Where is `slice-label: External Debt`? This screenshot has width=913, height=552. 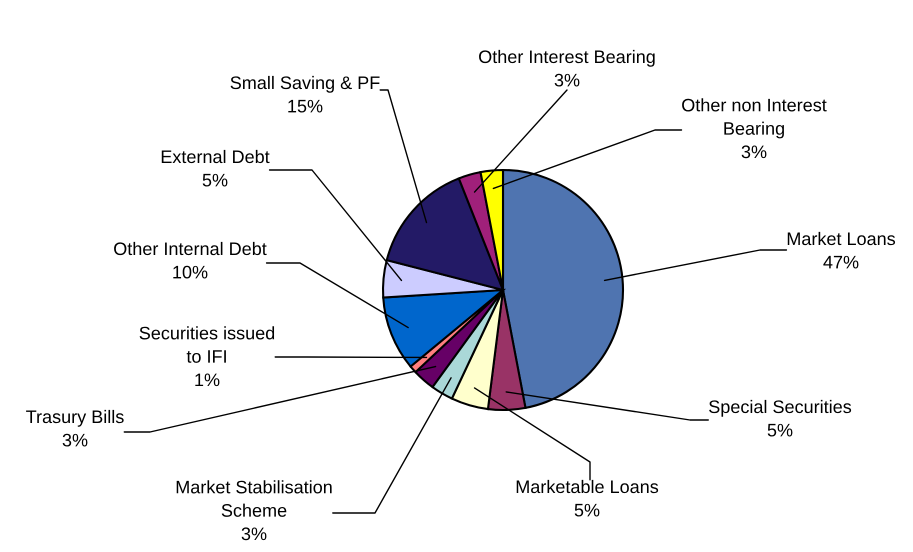 slice-label: External Debt is located at coordinates (216, 157).